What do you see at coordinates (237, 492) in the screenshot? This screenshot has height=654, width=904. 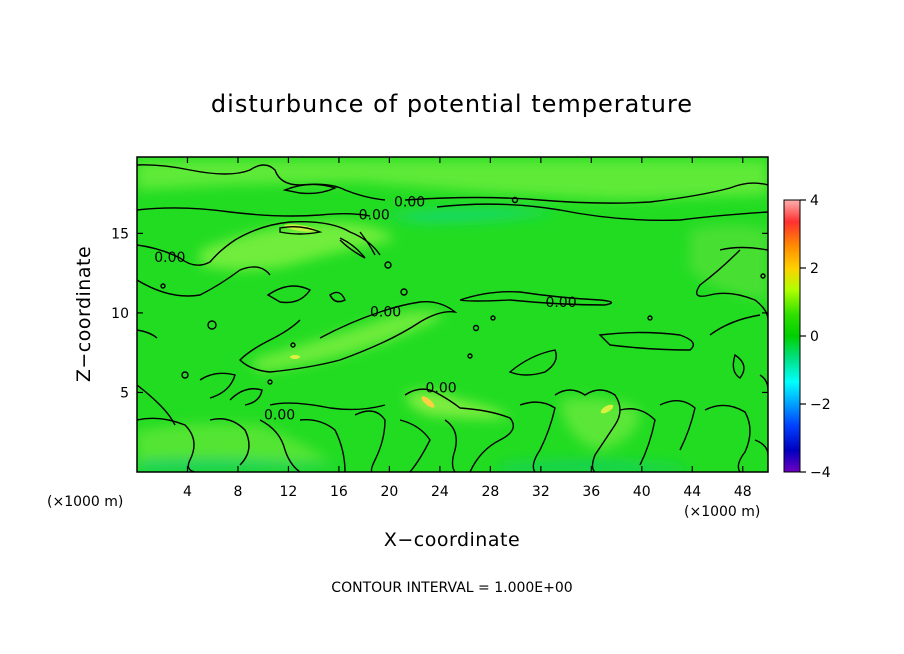 I see `x-tick-label: 8` at bounding box center [237, 492].